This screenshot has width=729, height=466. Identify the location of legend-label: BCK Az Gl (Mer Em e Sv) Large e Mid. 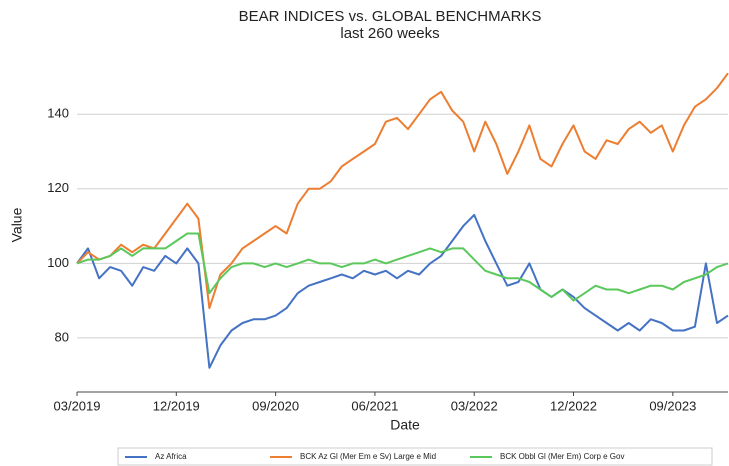
(368, 456).